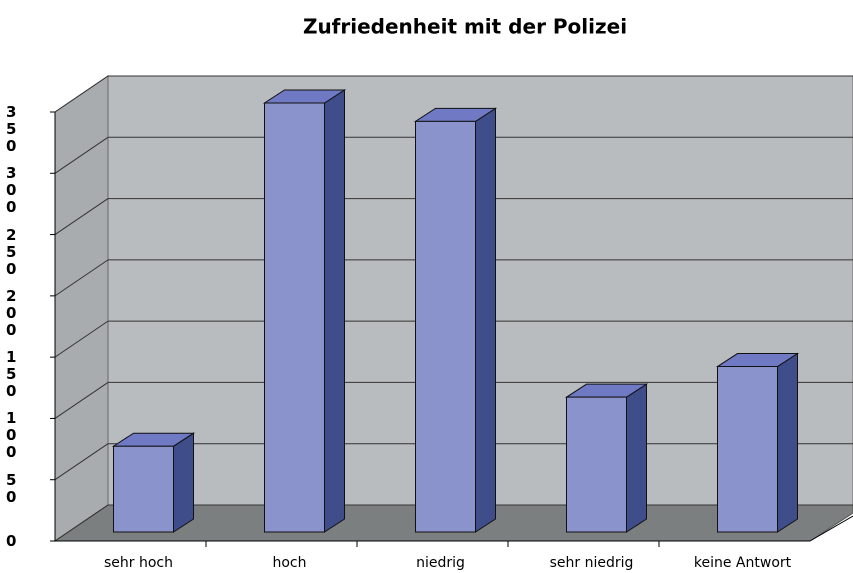  Describe the element at coordinates (11, 374) in the screenshot. I see `y-tick-label: 150` at that location.